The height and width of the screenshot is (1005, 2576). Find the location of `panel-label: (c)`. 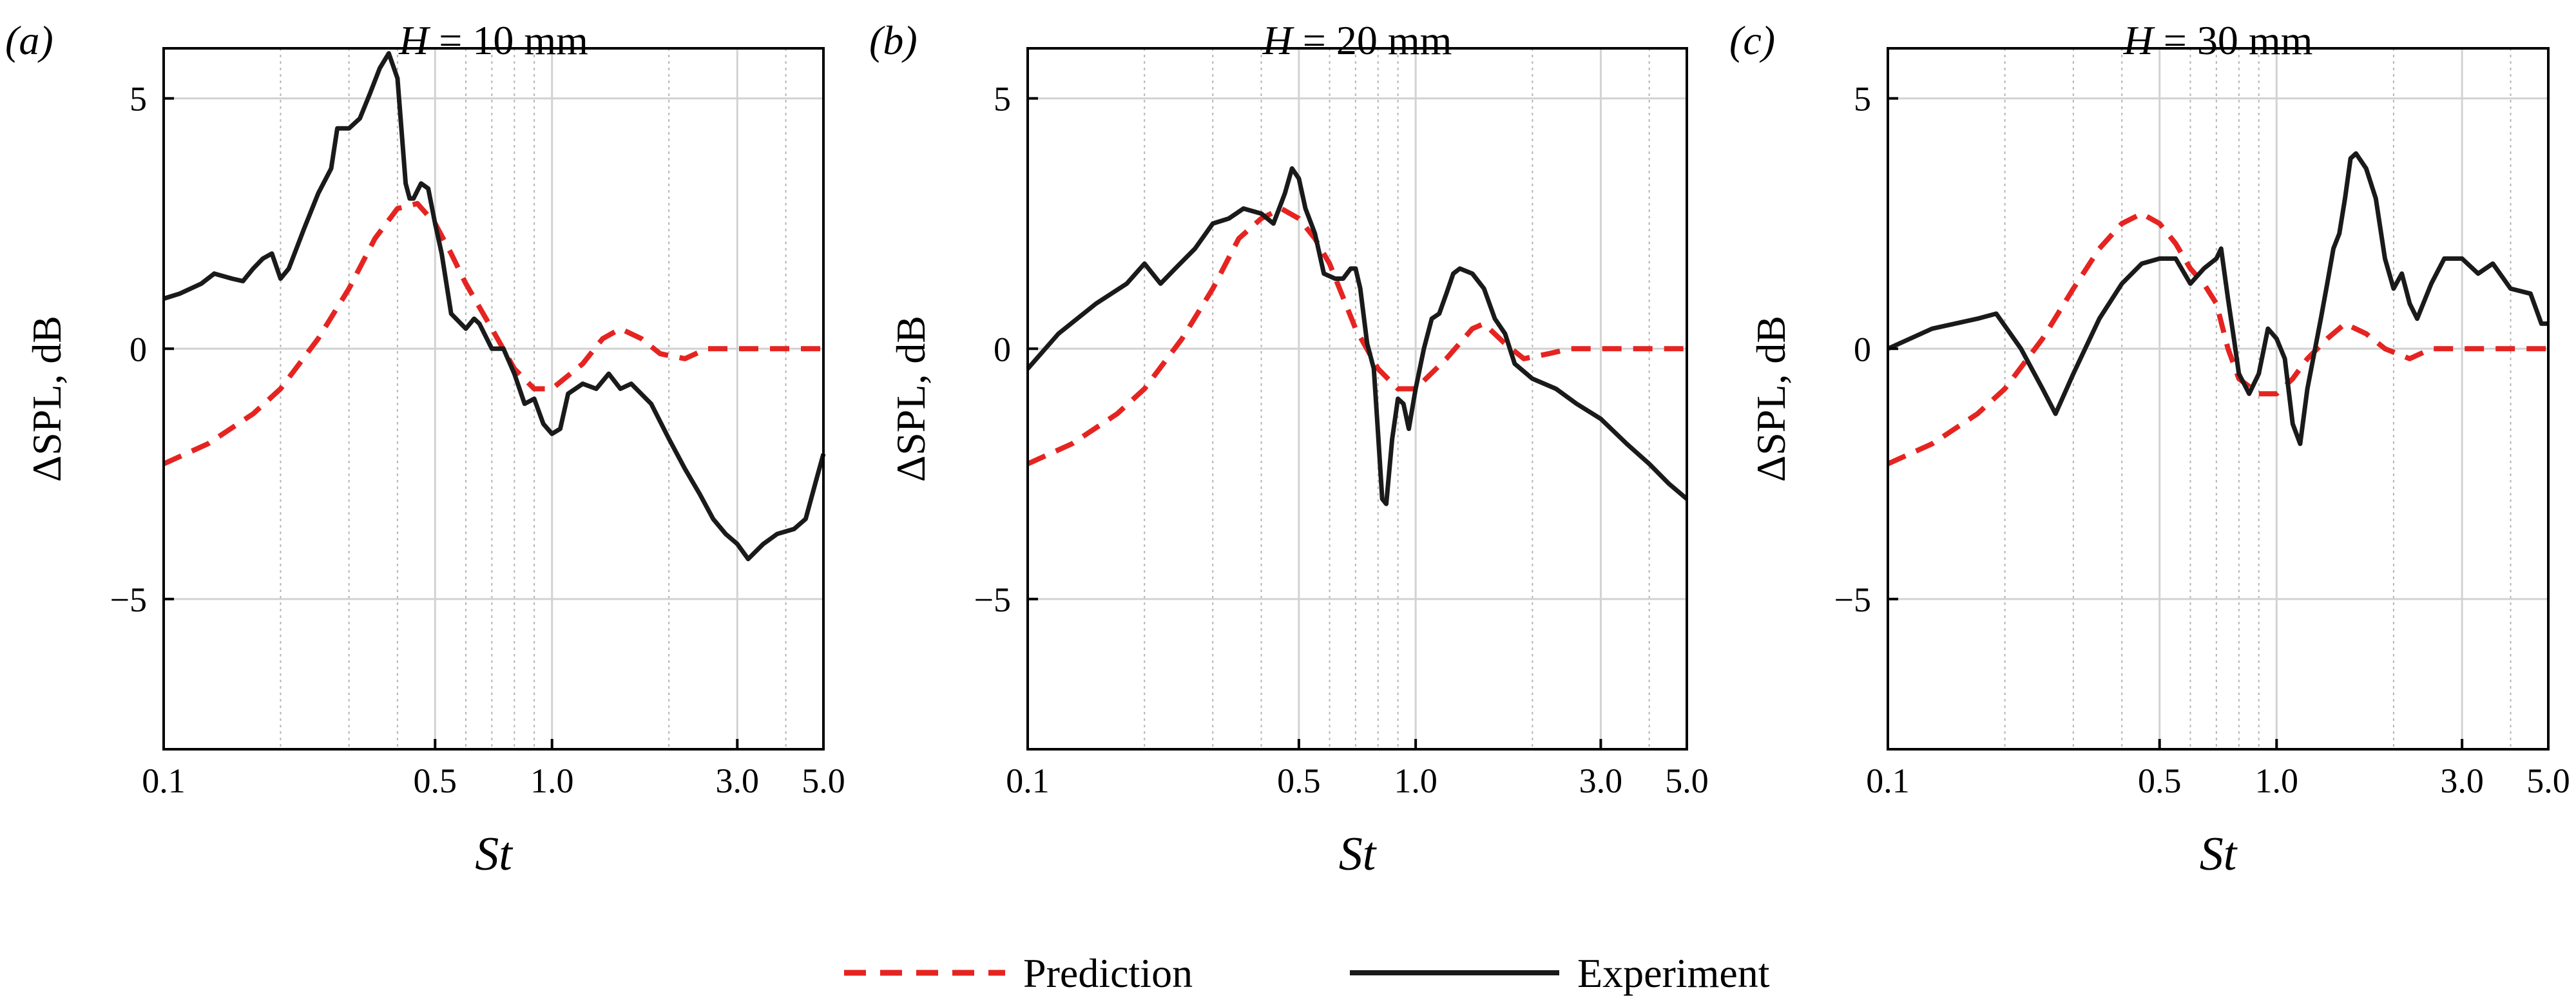

panel-label: (c) is located at coordinates (1752, 40).